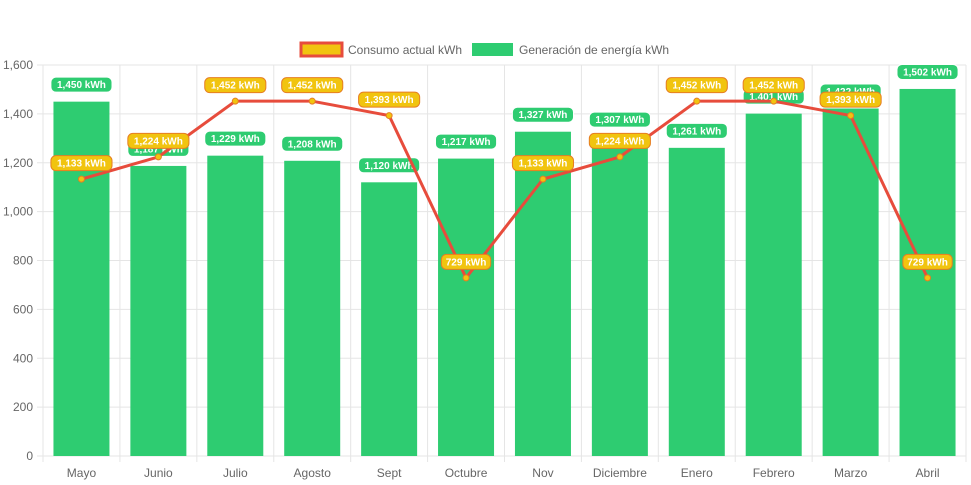  I want to click on bar-data-label-text: 1,450 kWh, so click(81, 85).